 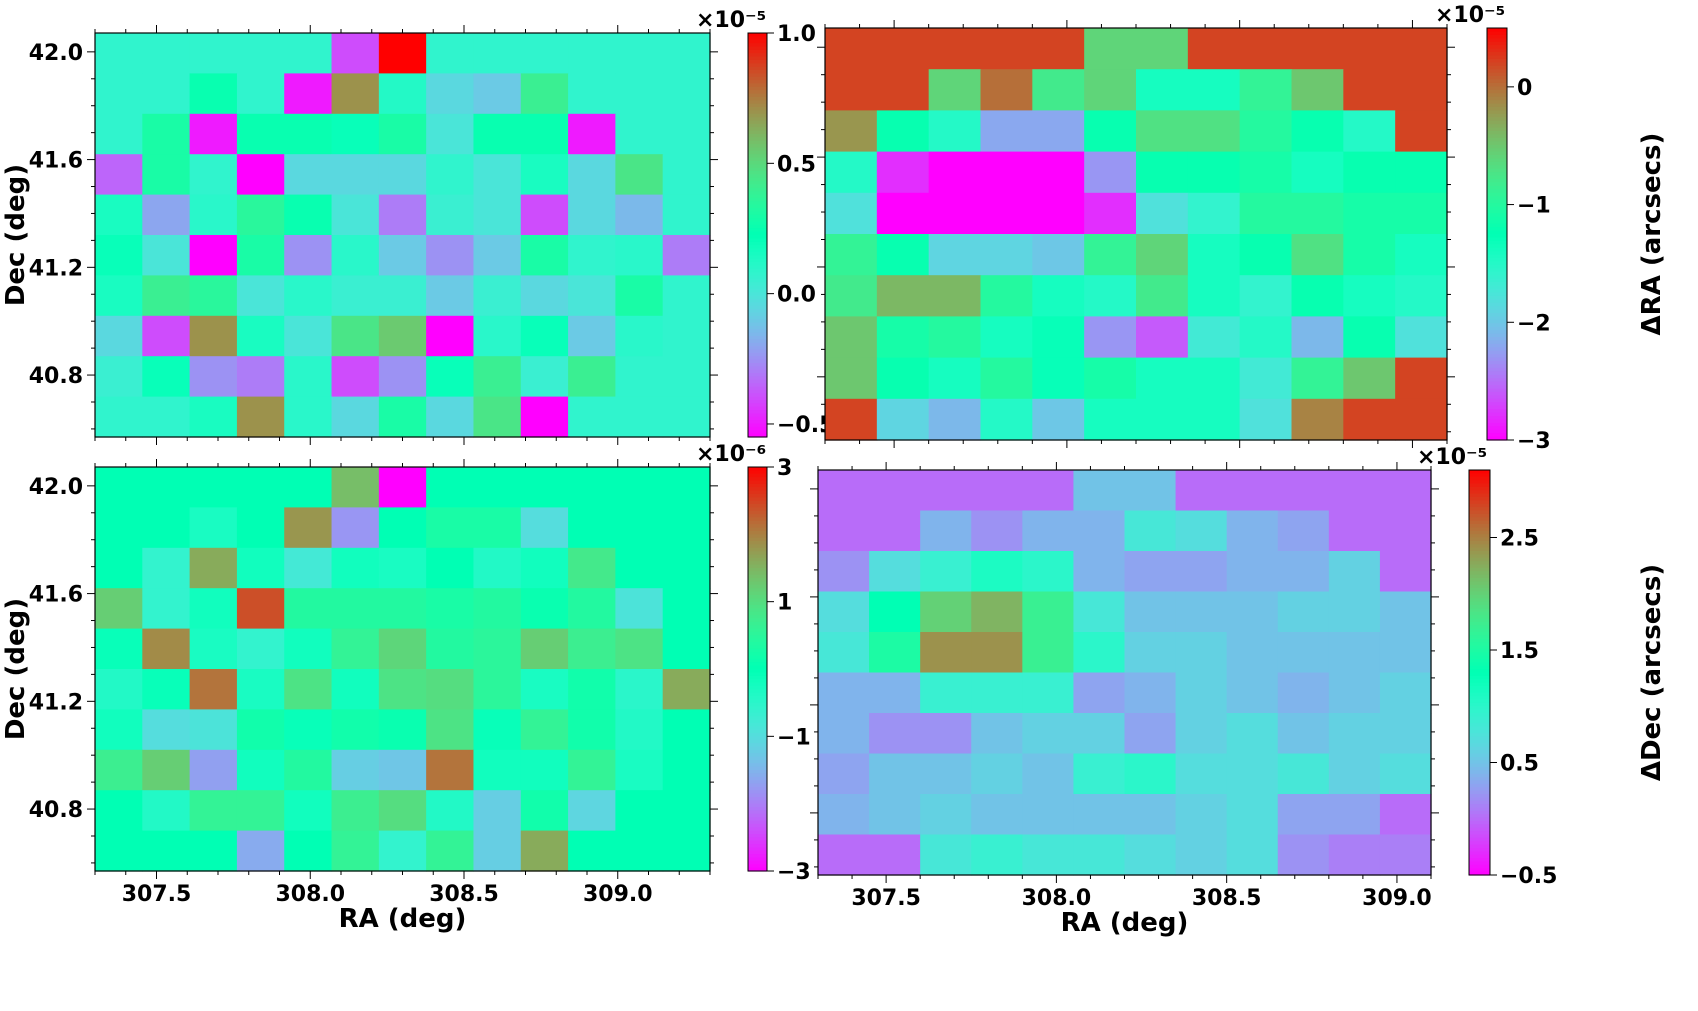 I want to click on x-axis-label: RA (deg), so click(x=1125, y=923).